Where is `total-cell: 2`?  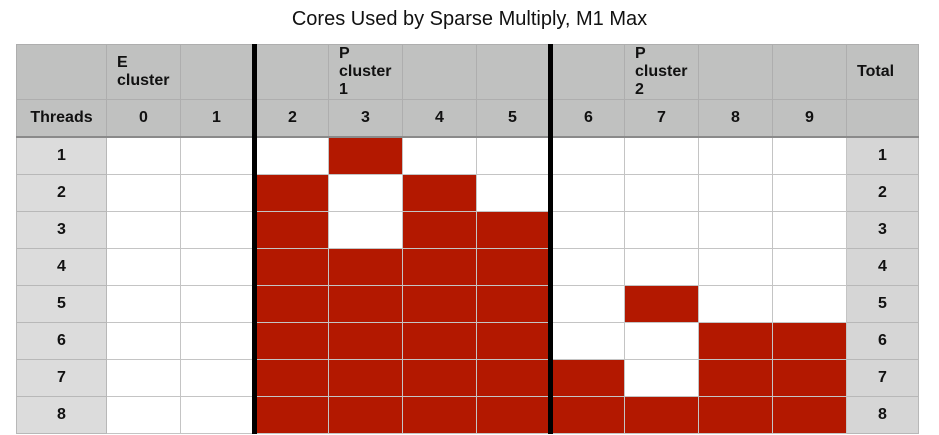
total-cell: 2 is located at coordinates (882, 193).